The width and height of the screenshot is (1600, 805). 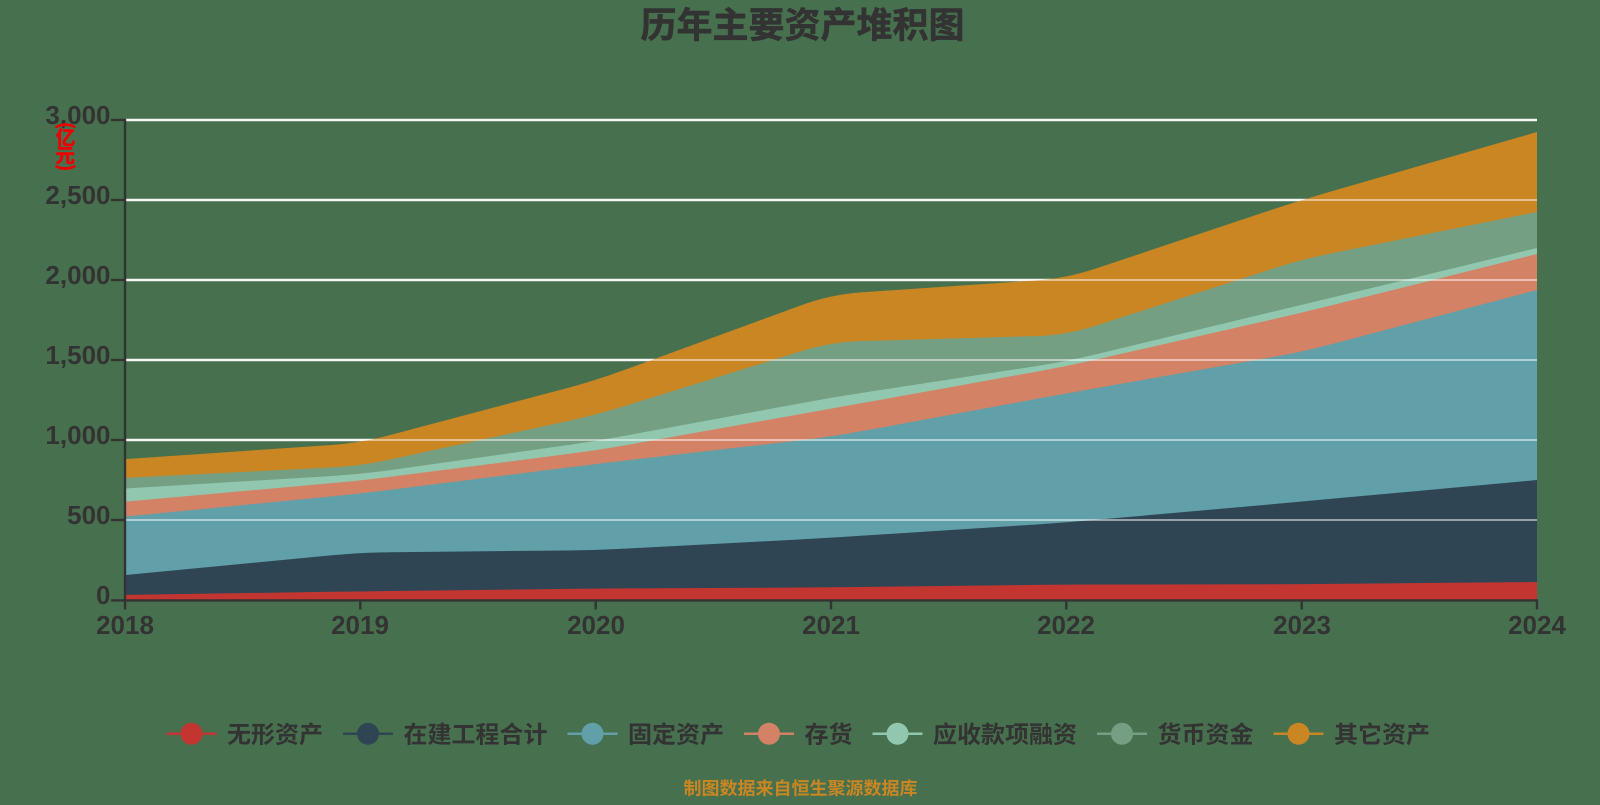 I want to click on svg-text: 2022, so click(x=1066, y=625).